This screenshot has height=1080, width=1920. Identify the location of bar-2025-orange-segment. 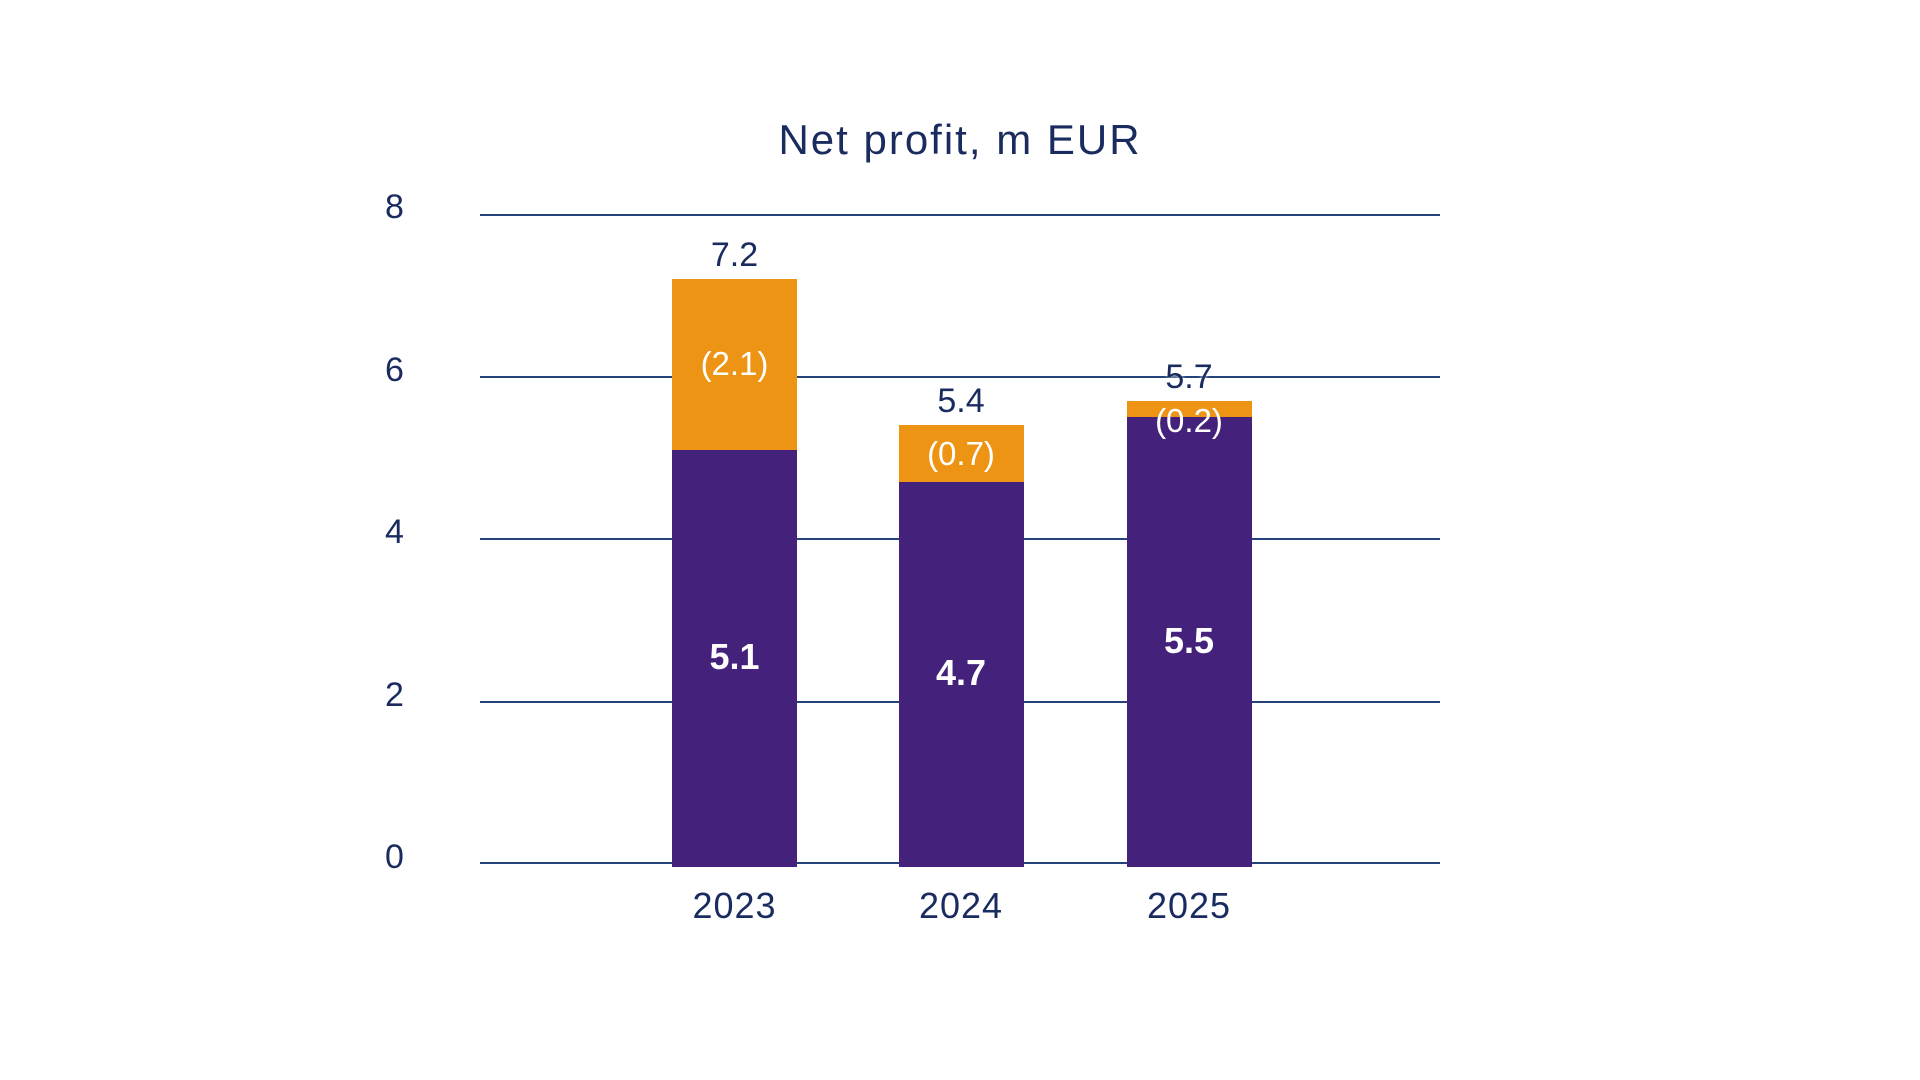
(1189, 409).